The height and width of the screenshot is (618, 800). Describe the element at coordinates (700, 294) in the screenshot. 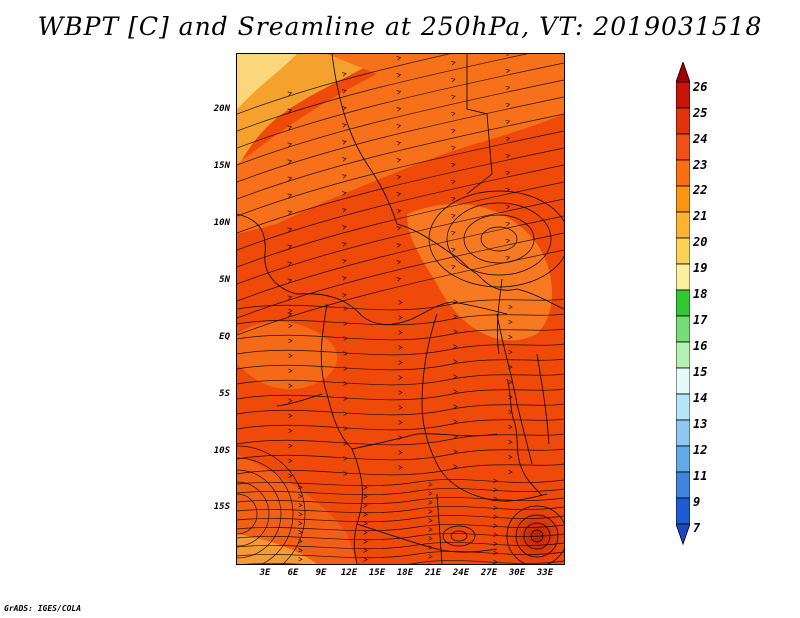

I see `colorbar-label-18: 18` at that location.